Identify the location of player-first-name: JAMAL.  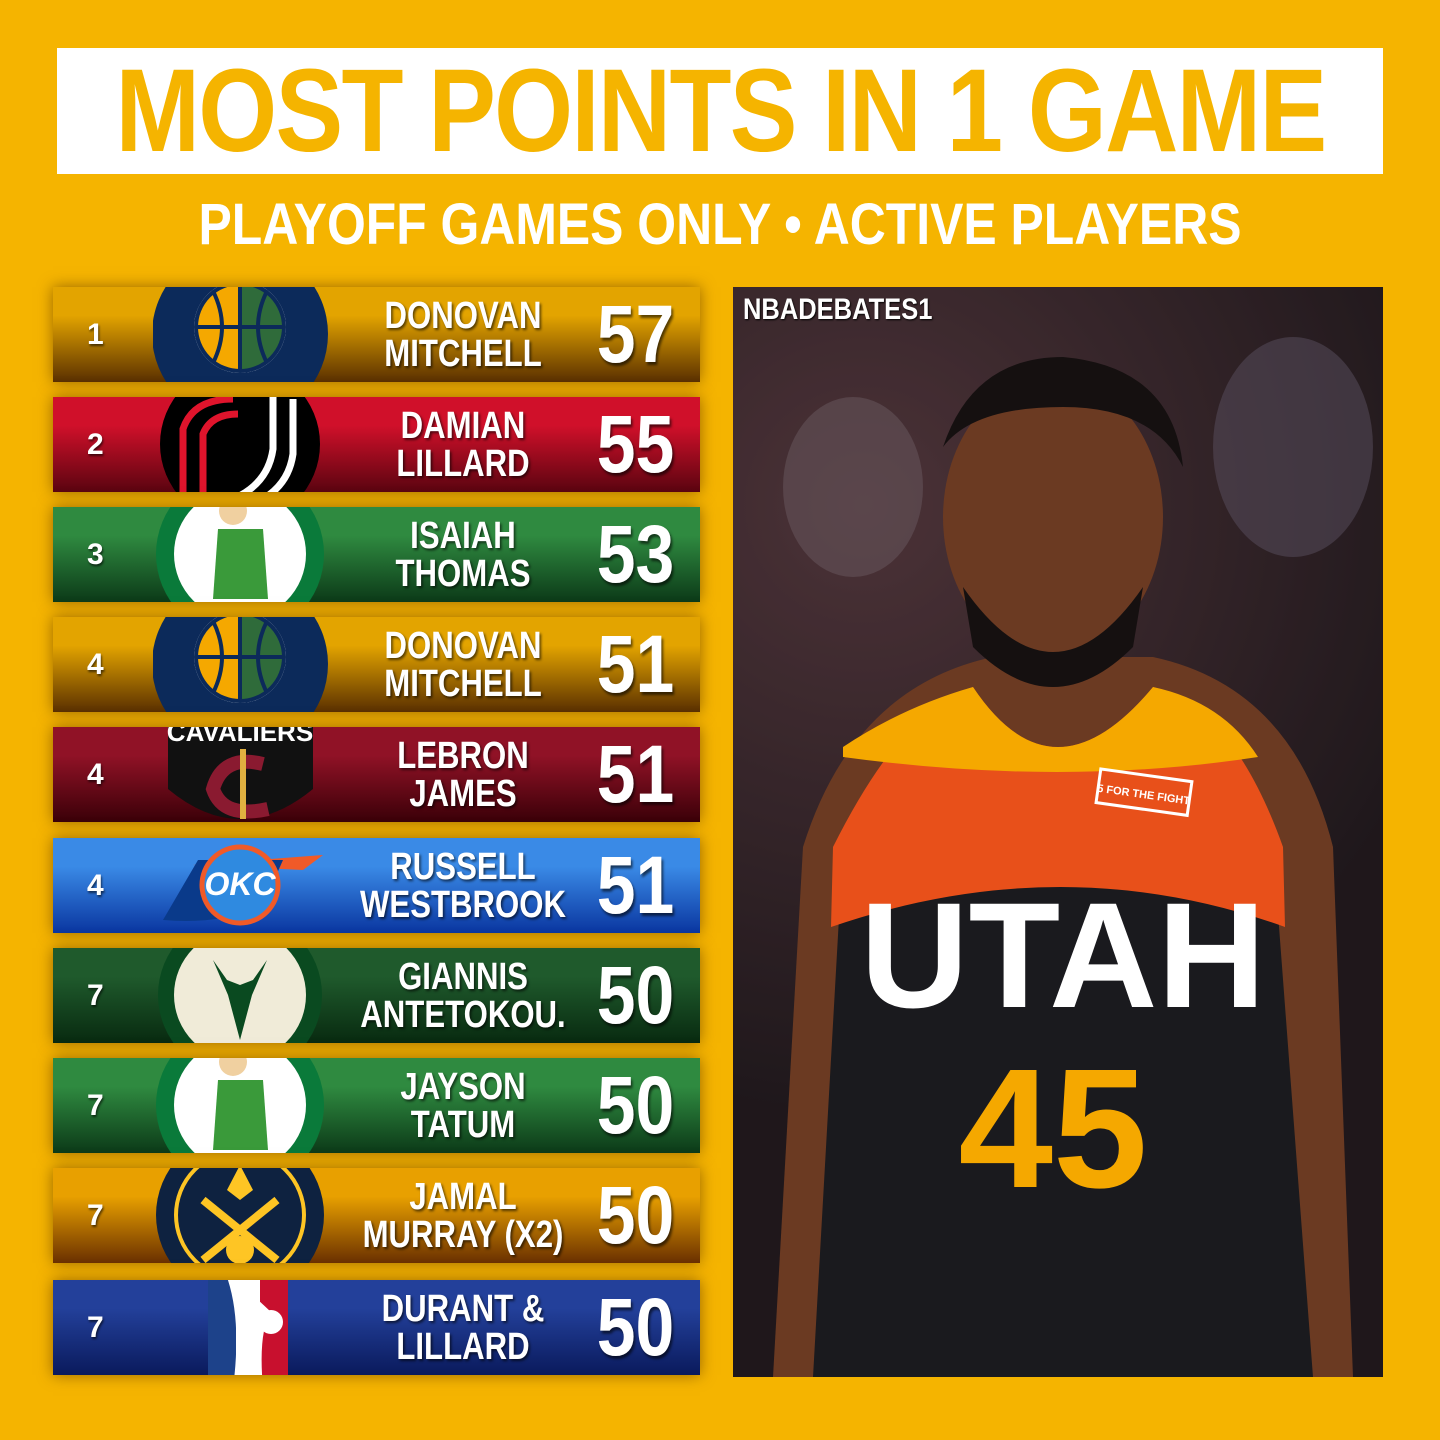
(463, 1196).